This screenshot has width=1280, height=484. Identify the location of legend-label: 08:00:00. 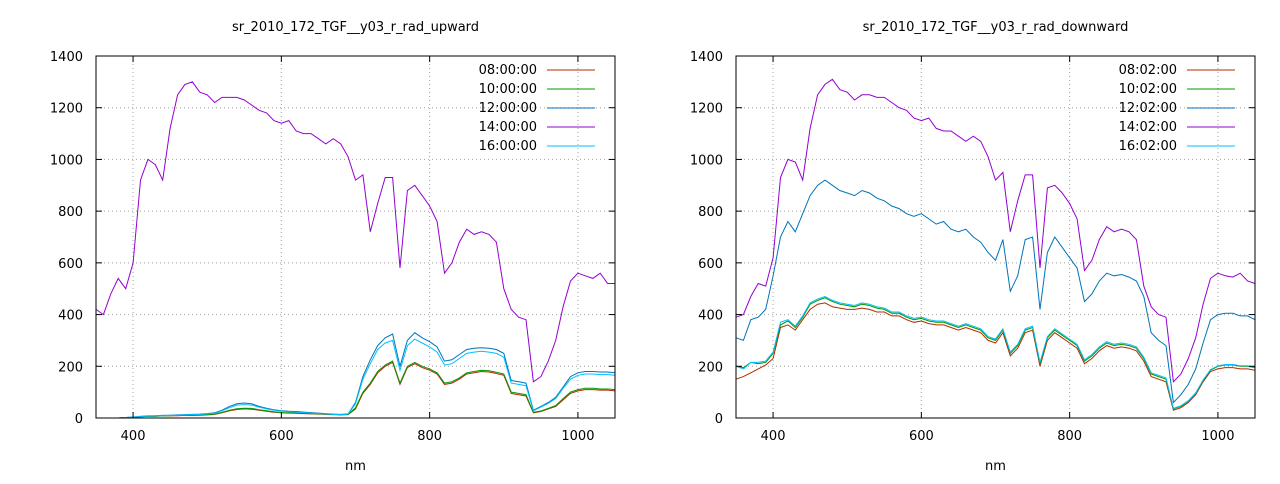
(508, 70).